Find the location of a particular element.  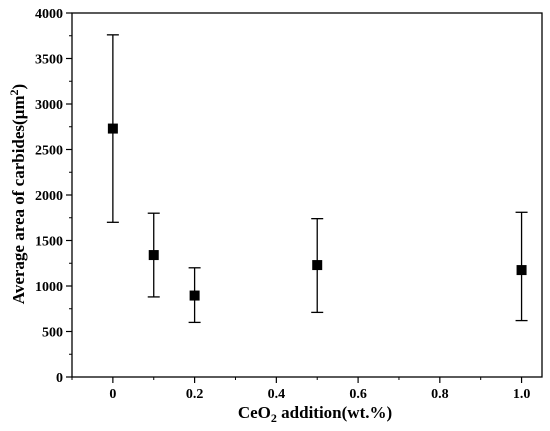

x-tick-label: 0.6 is located at coordinates (358, 394).